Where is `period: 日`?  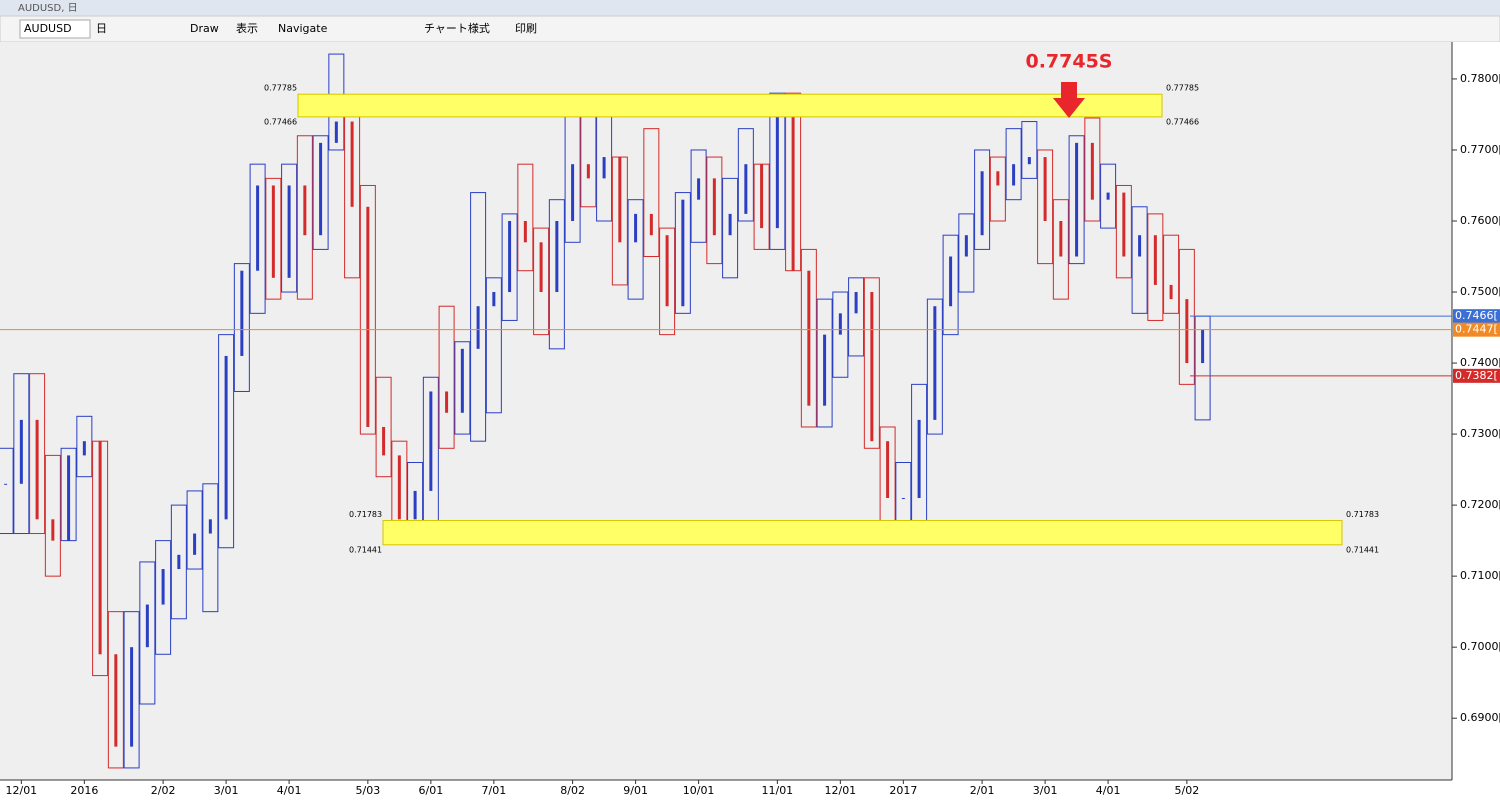
period: 日 is located at coordinates (101, 28).